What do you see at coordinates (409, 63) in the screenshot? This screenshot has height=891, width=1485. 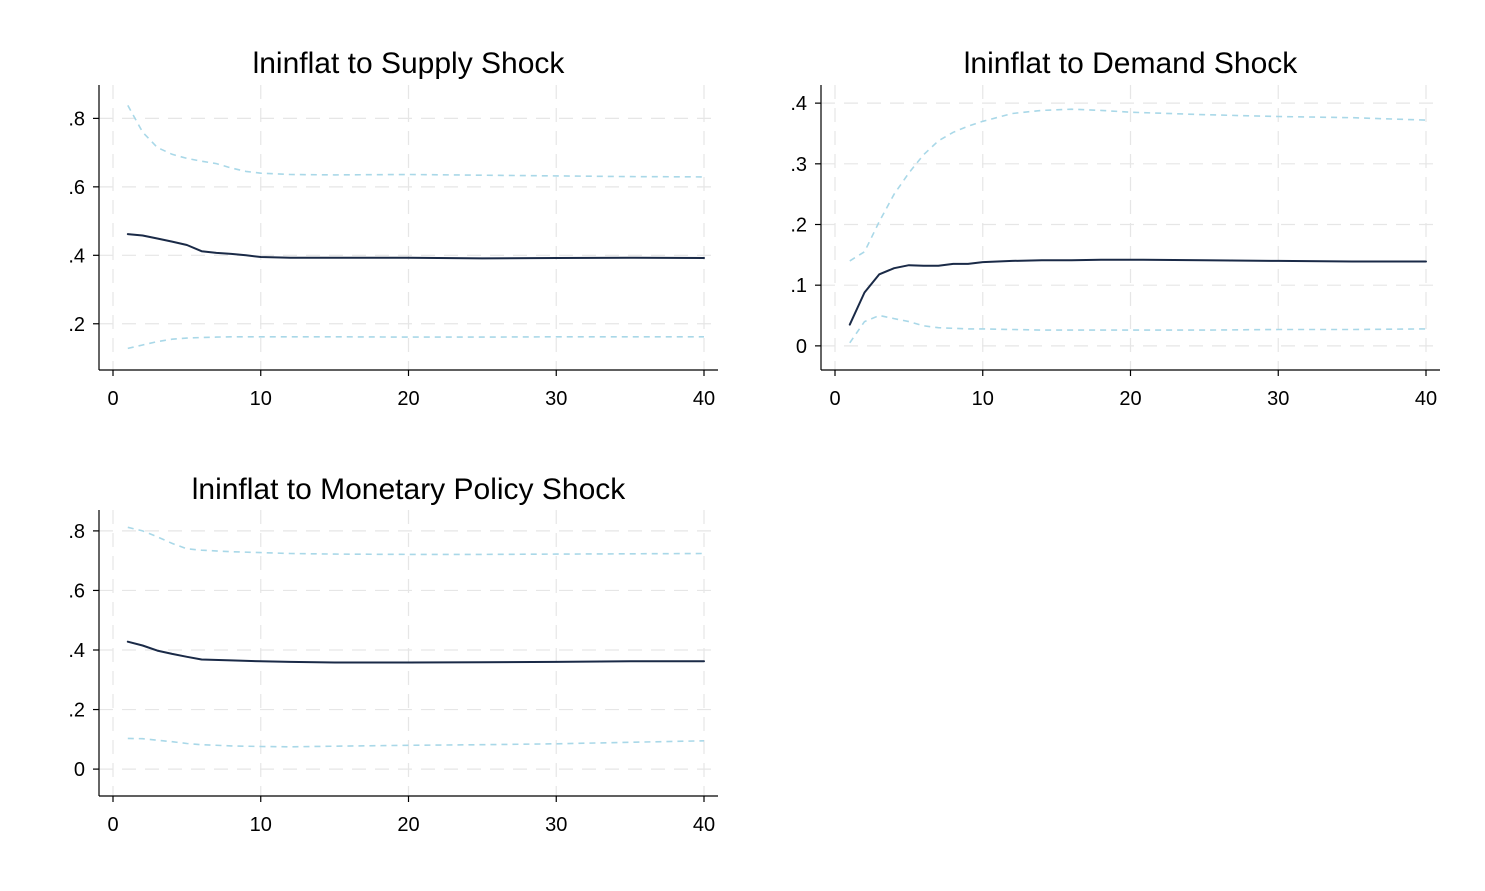 I see `panel-title: lninflat to Supply Shock` at bounding box center [409, 63].